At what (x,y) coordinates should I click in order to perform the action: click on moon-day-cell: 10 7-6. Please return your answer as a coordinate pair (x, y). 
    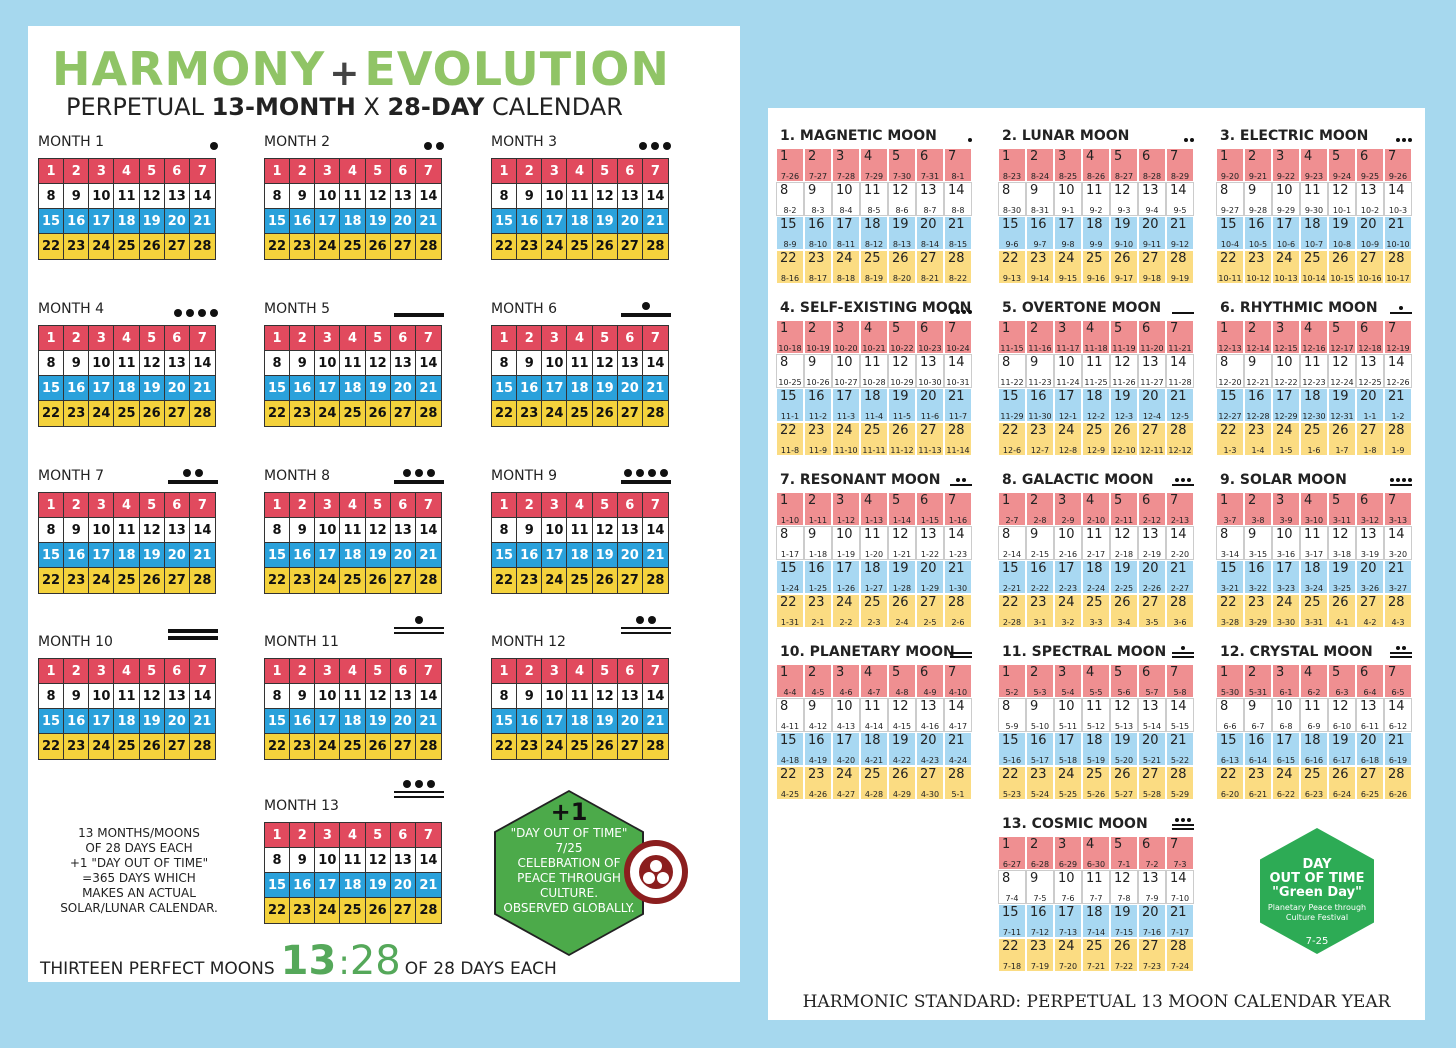
    Looking at the image, I should click on (1068, 887).